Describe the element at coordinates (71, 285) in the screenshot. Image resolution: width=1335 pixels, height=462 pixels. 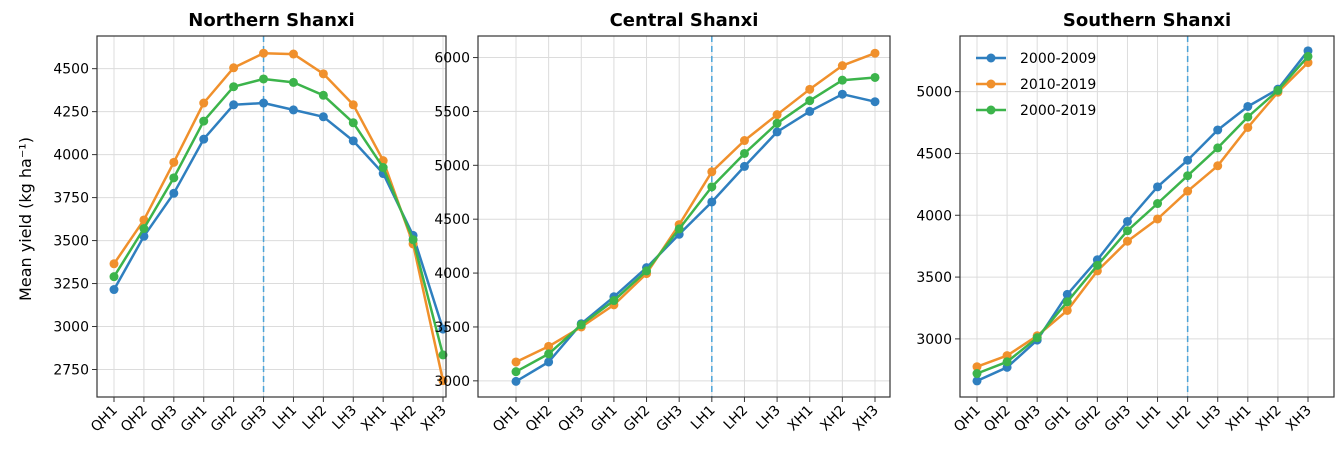
I see `y-tick-label: 3250` at that location.